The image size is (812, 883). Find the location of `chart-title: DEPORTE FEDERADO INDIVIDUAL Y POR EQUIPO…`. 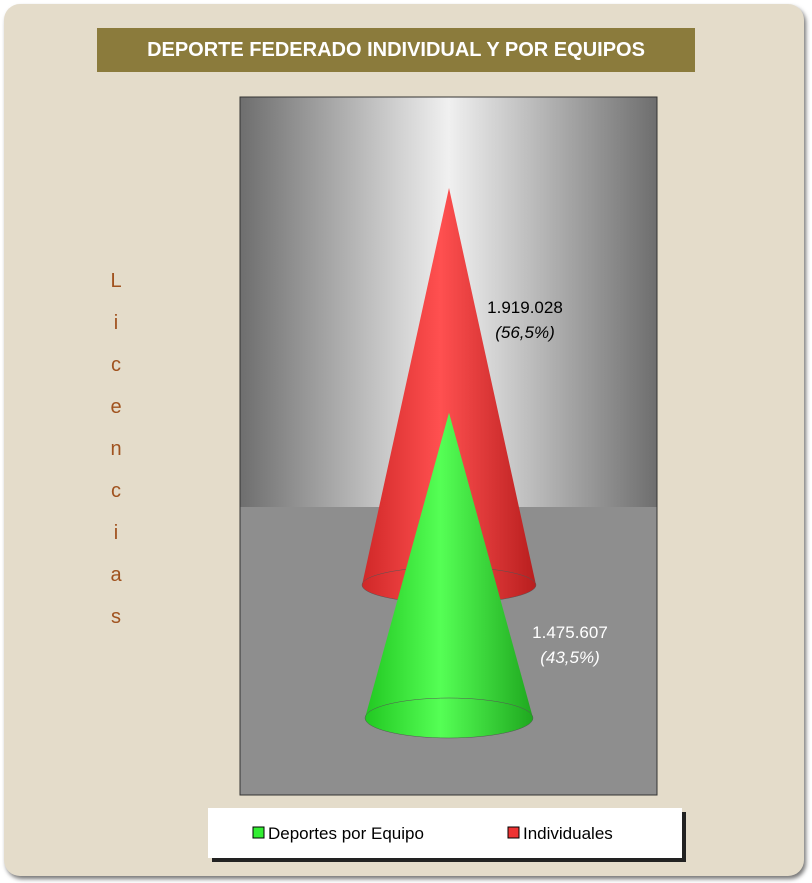

chart-title: DEPORTE FEDERADO INDIVIDUAL Y POR EQUIPO… is located at coordinates (396, 50).